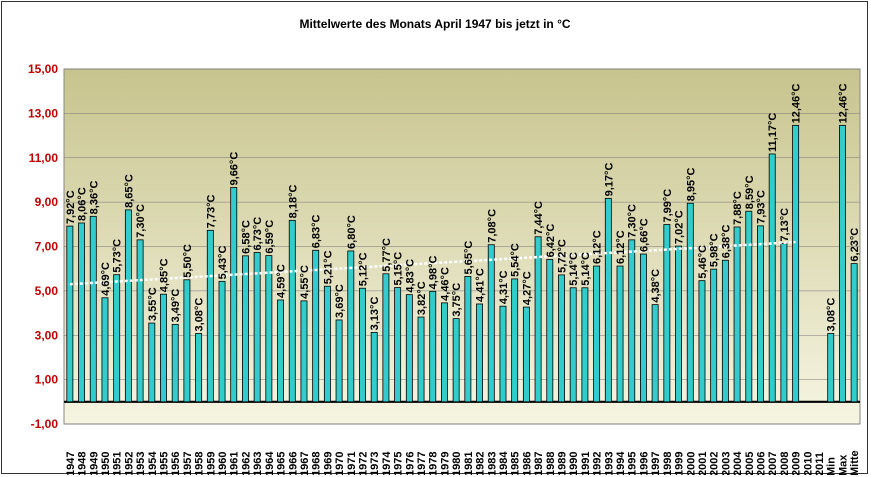 The height and width of the screenshot is (477, 871). What do you see at coordinates (292, 311) in the screenshot?
I see `bar-1966` at bounding box center [292, 311].